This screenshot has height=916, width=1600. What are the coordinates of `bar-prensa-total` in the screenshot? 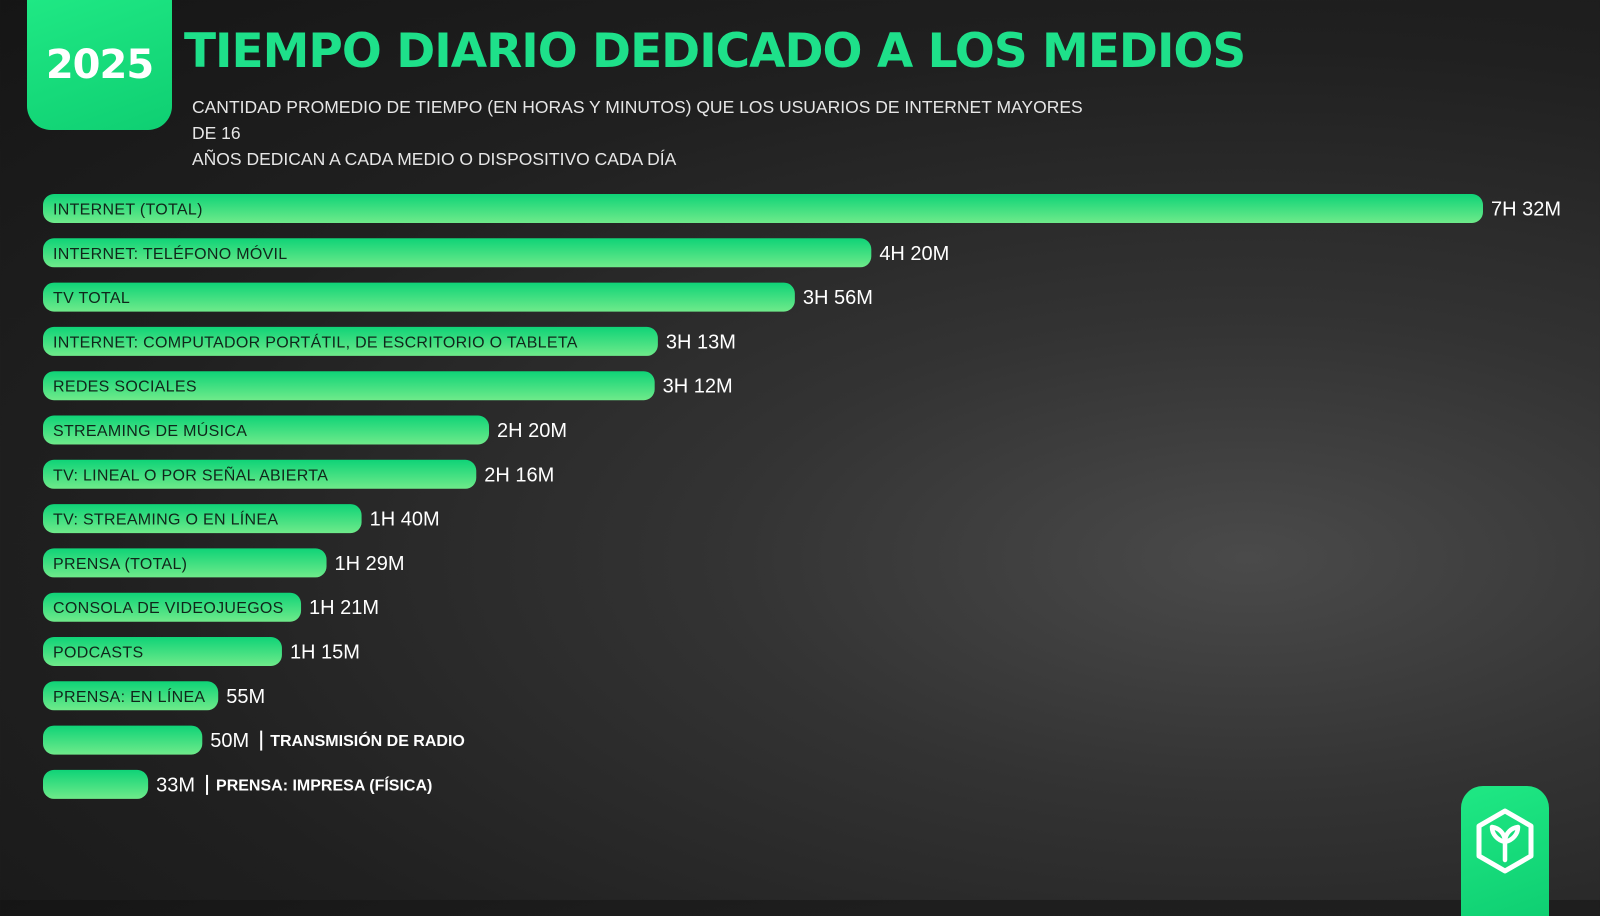 It's located at (185, 563).